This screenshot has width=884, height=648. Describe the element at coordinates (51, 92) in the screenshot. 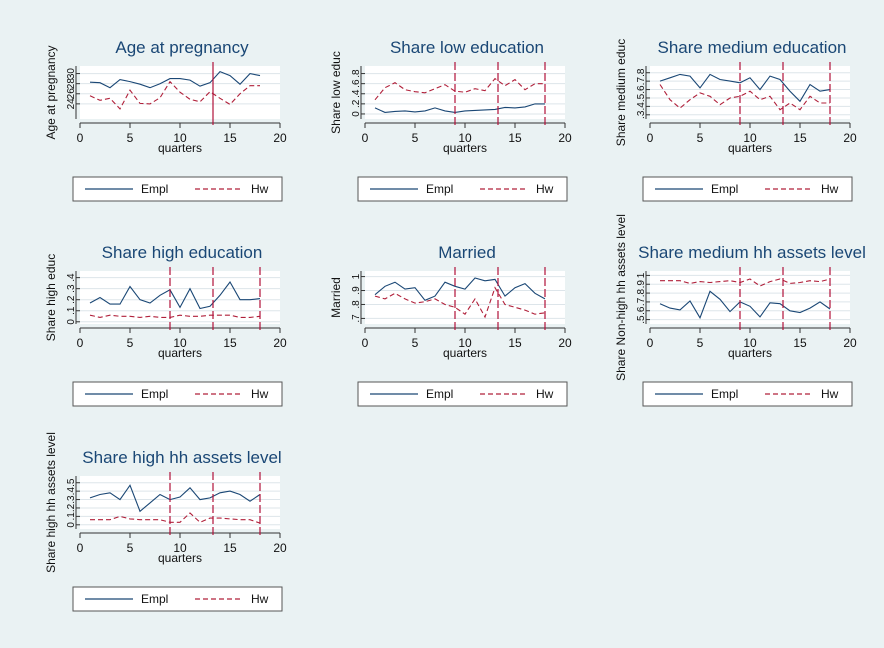

I see `y-axis-label: Age at pregnancy` at that location.